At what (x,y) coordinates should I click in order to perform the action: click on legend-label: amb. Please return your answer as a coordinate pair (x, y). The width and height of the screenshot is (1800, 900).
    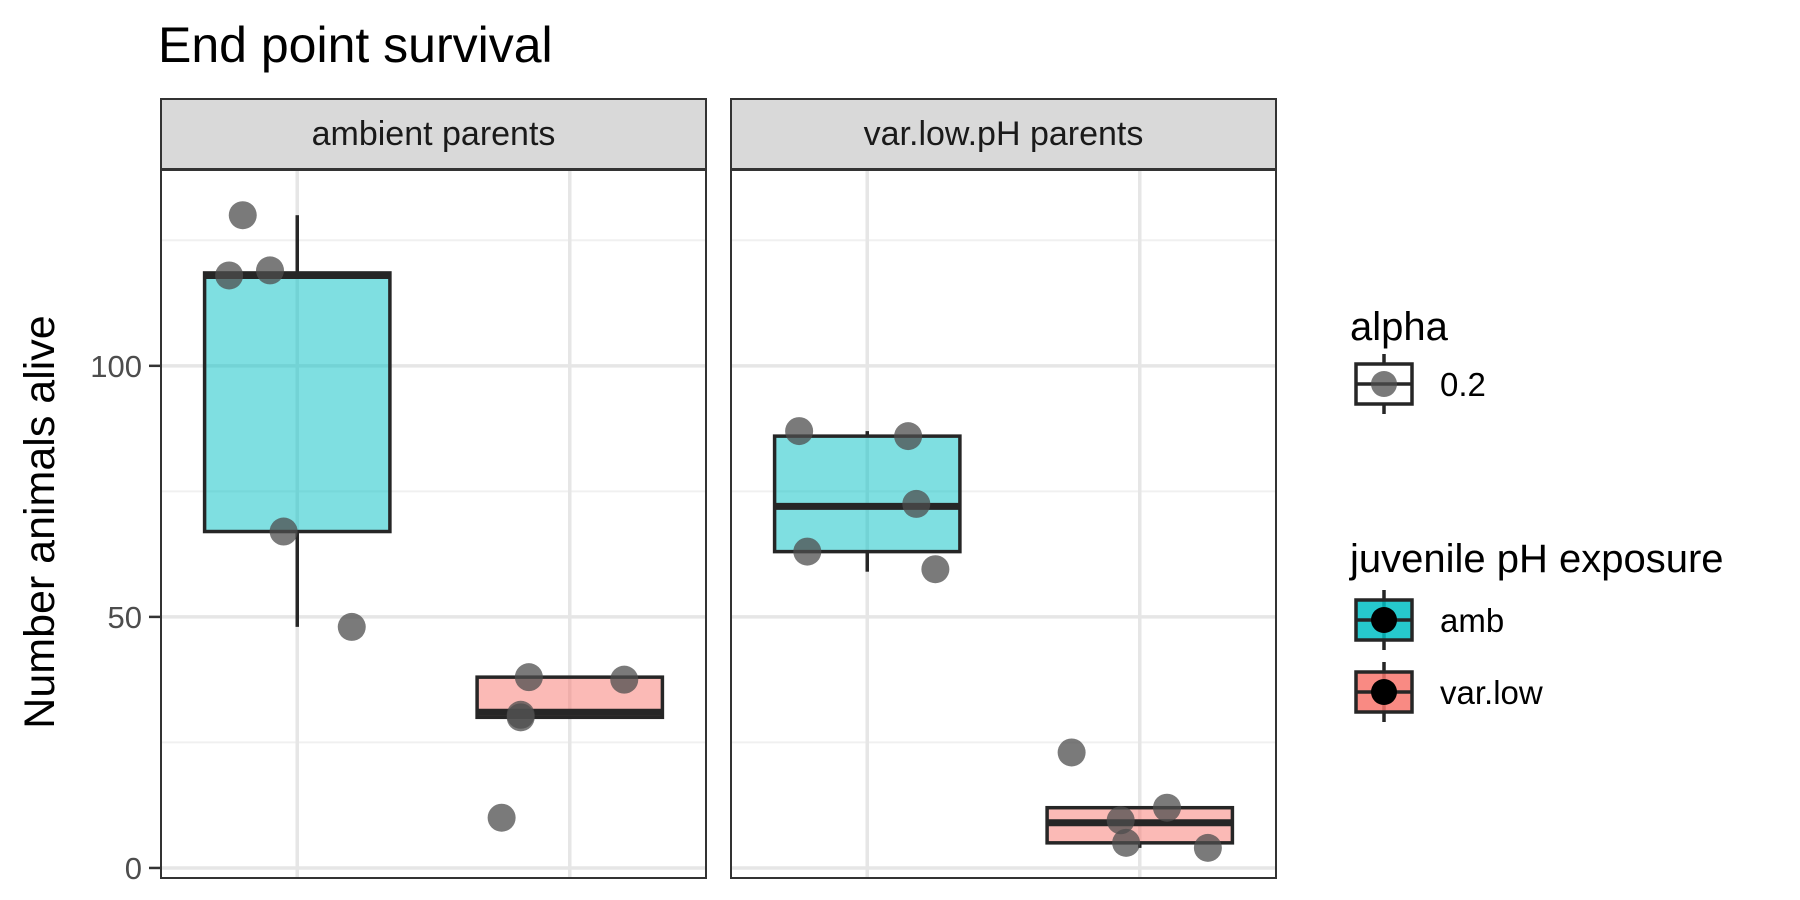
    Looking at the image, I should click on (1472, 620).